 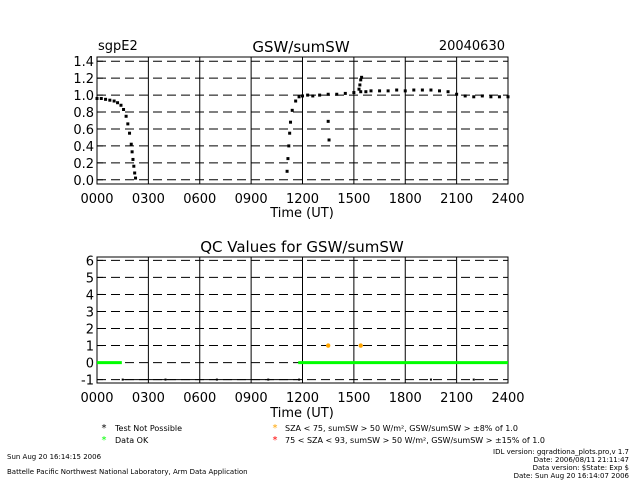 I want to click on qc-flag-point, so click(x=360, y=345).